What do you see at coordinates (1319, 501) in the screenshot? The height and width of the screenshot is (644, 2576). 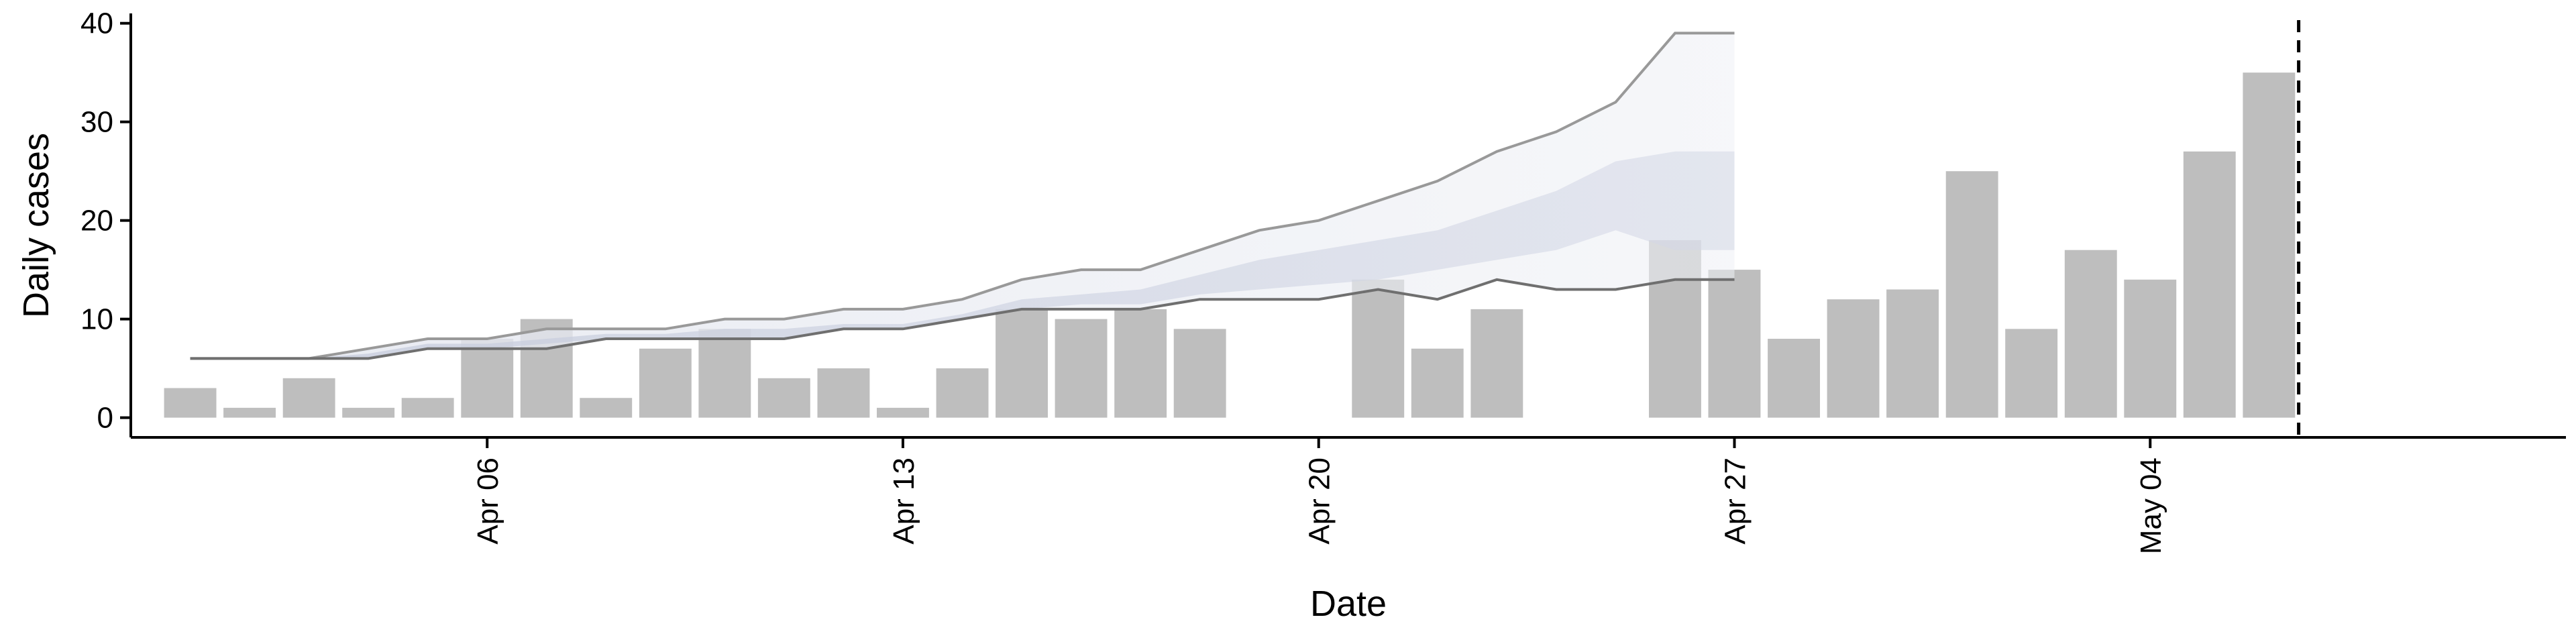 I see `x-tick-label-2020-04-20: Apr 20` at bounding box center [1319, 501].